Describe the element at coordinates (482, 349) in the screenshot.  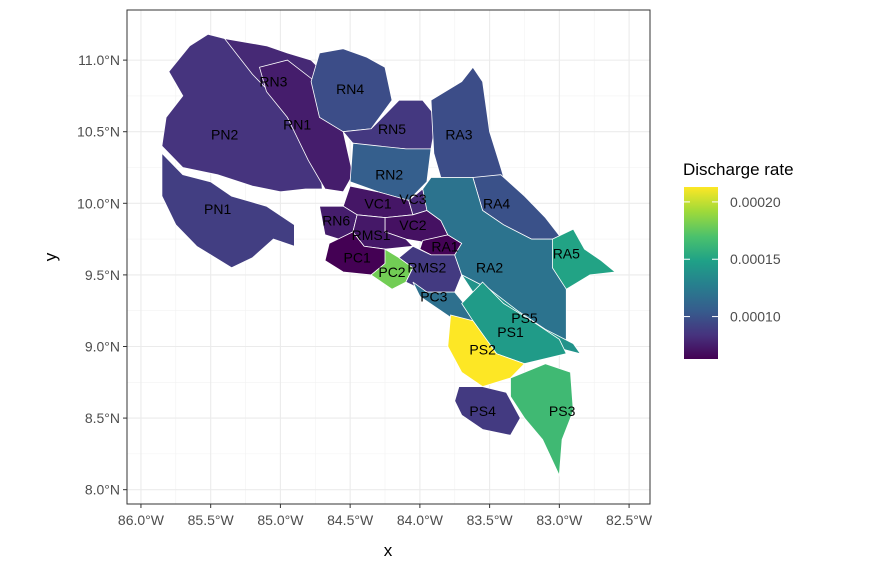
I see `region-label-ps2: PS2` at that location.